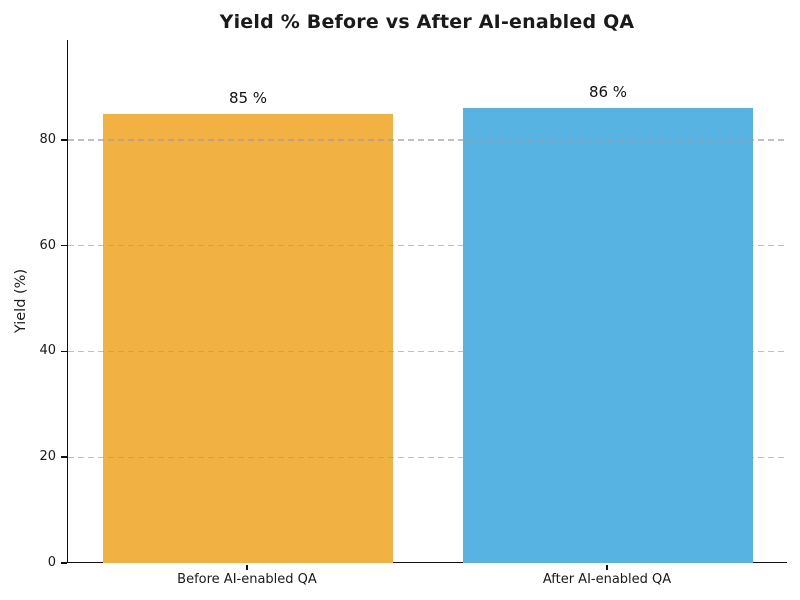 The image size is (800, 600). I want to click on y-tick-label: 40, so click(47, 351).